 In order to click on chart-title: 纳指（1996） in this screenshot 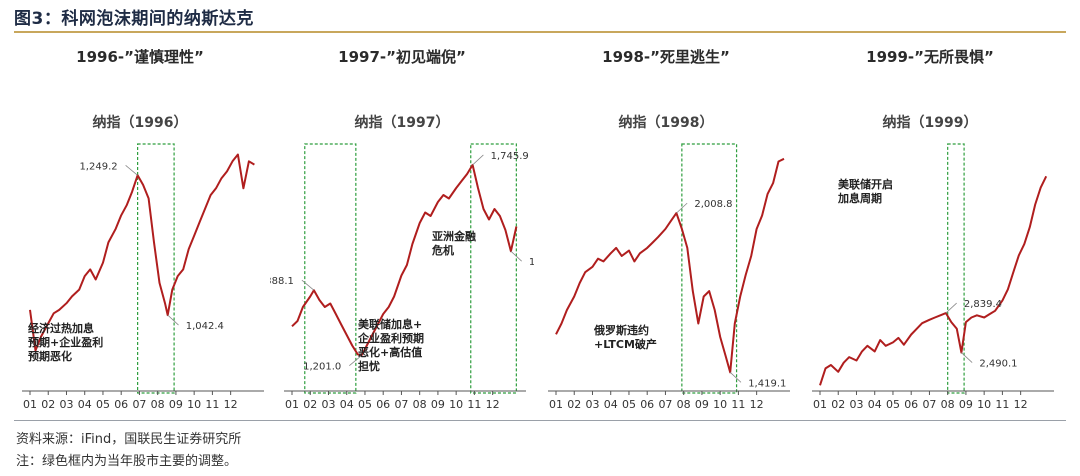, I will do `click(140, 122)`.